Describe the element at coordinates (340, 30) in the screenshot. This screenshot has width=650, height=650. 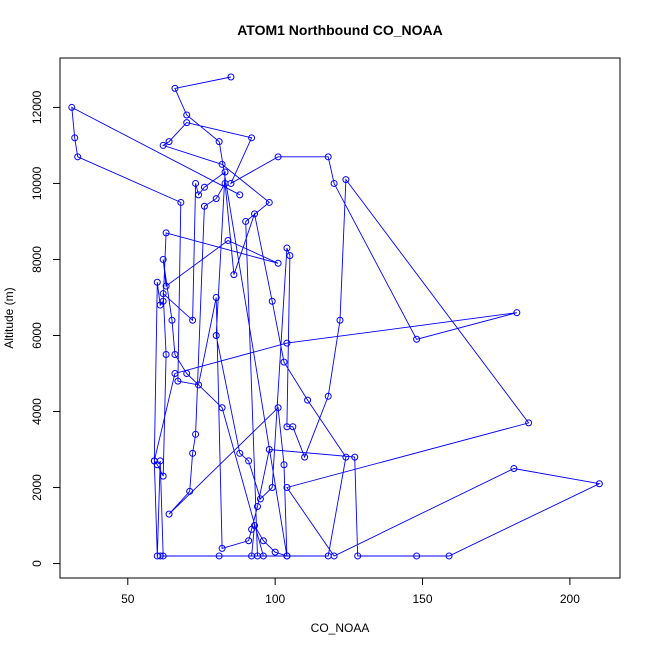
I see `chart-title: ATOM1 Northbound CO_NOAA` at that location.